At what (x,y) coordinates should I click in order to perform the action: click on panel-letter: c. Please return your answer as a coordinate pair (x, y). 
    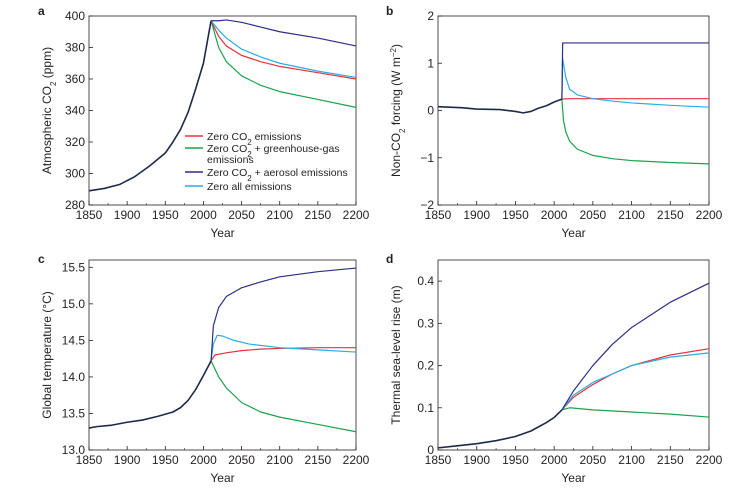
    Looking at the image, I should click on (41, 259).